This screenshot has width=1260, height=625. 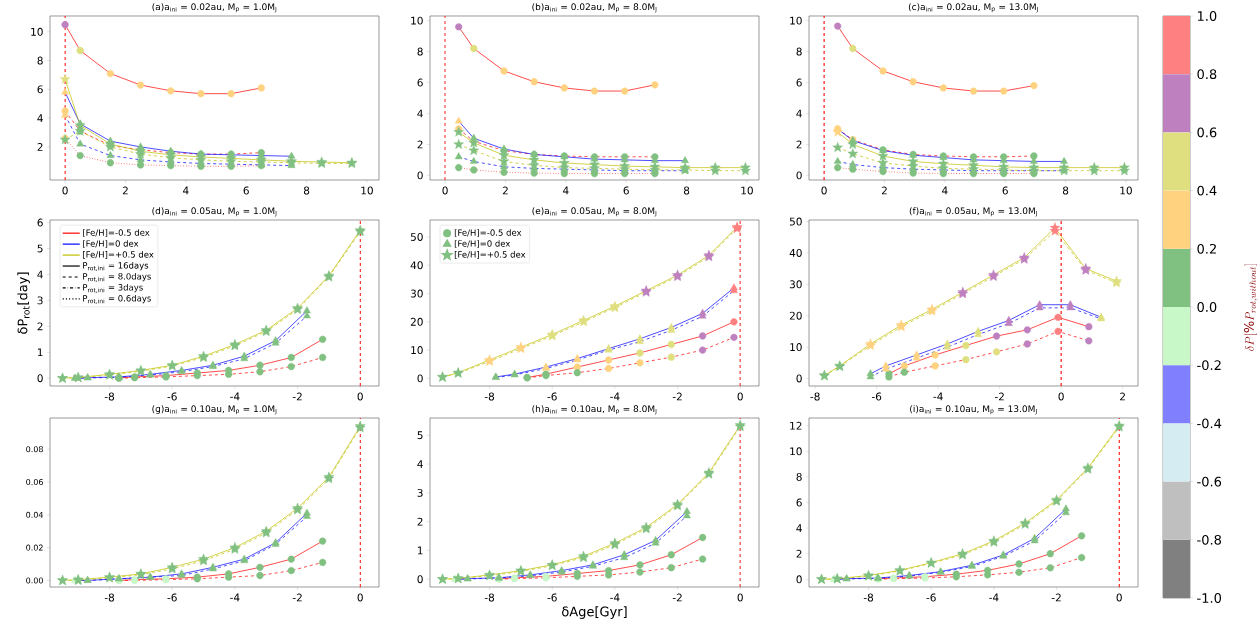 I want to click on legend-label: P$_{rot,ini}$ = 0.6days, so click(x=117, y=299).